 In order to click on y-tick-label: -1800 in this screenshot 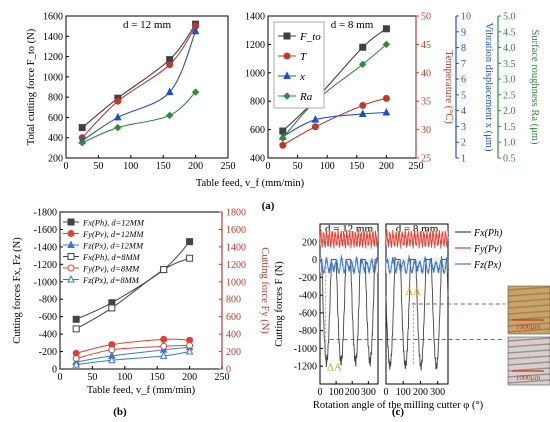, I will do `click(45, 213)`.